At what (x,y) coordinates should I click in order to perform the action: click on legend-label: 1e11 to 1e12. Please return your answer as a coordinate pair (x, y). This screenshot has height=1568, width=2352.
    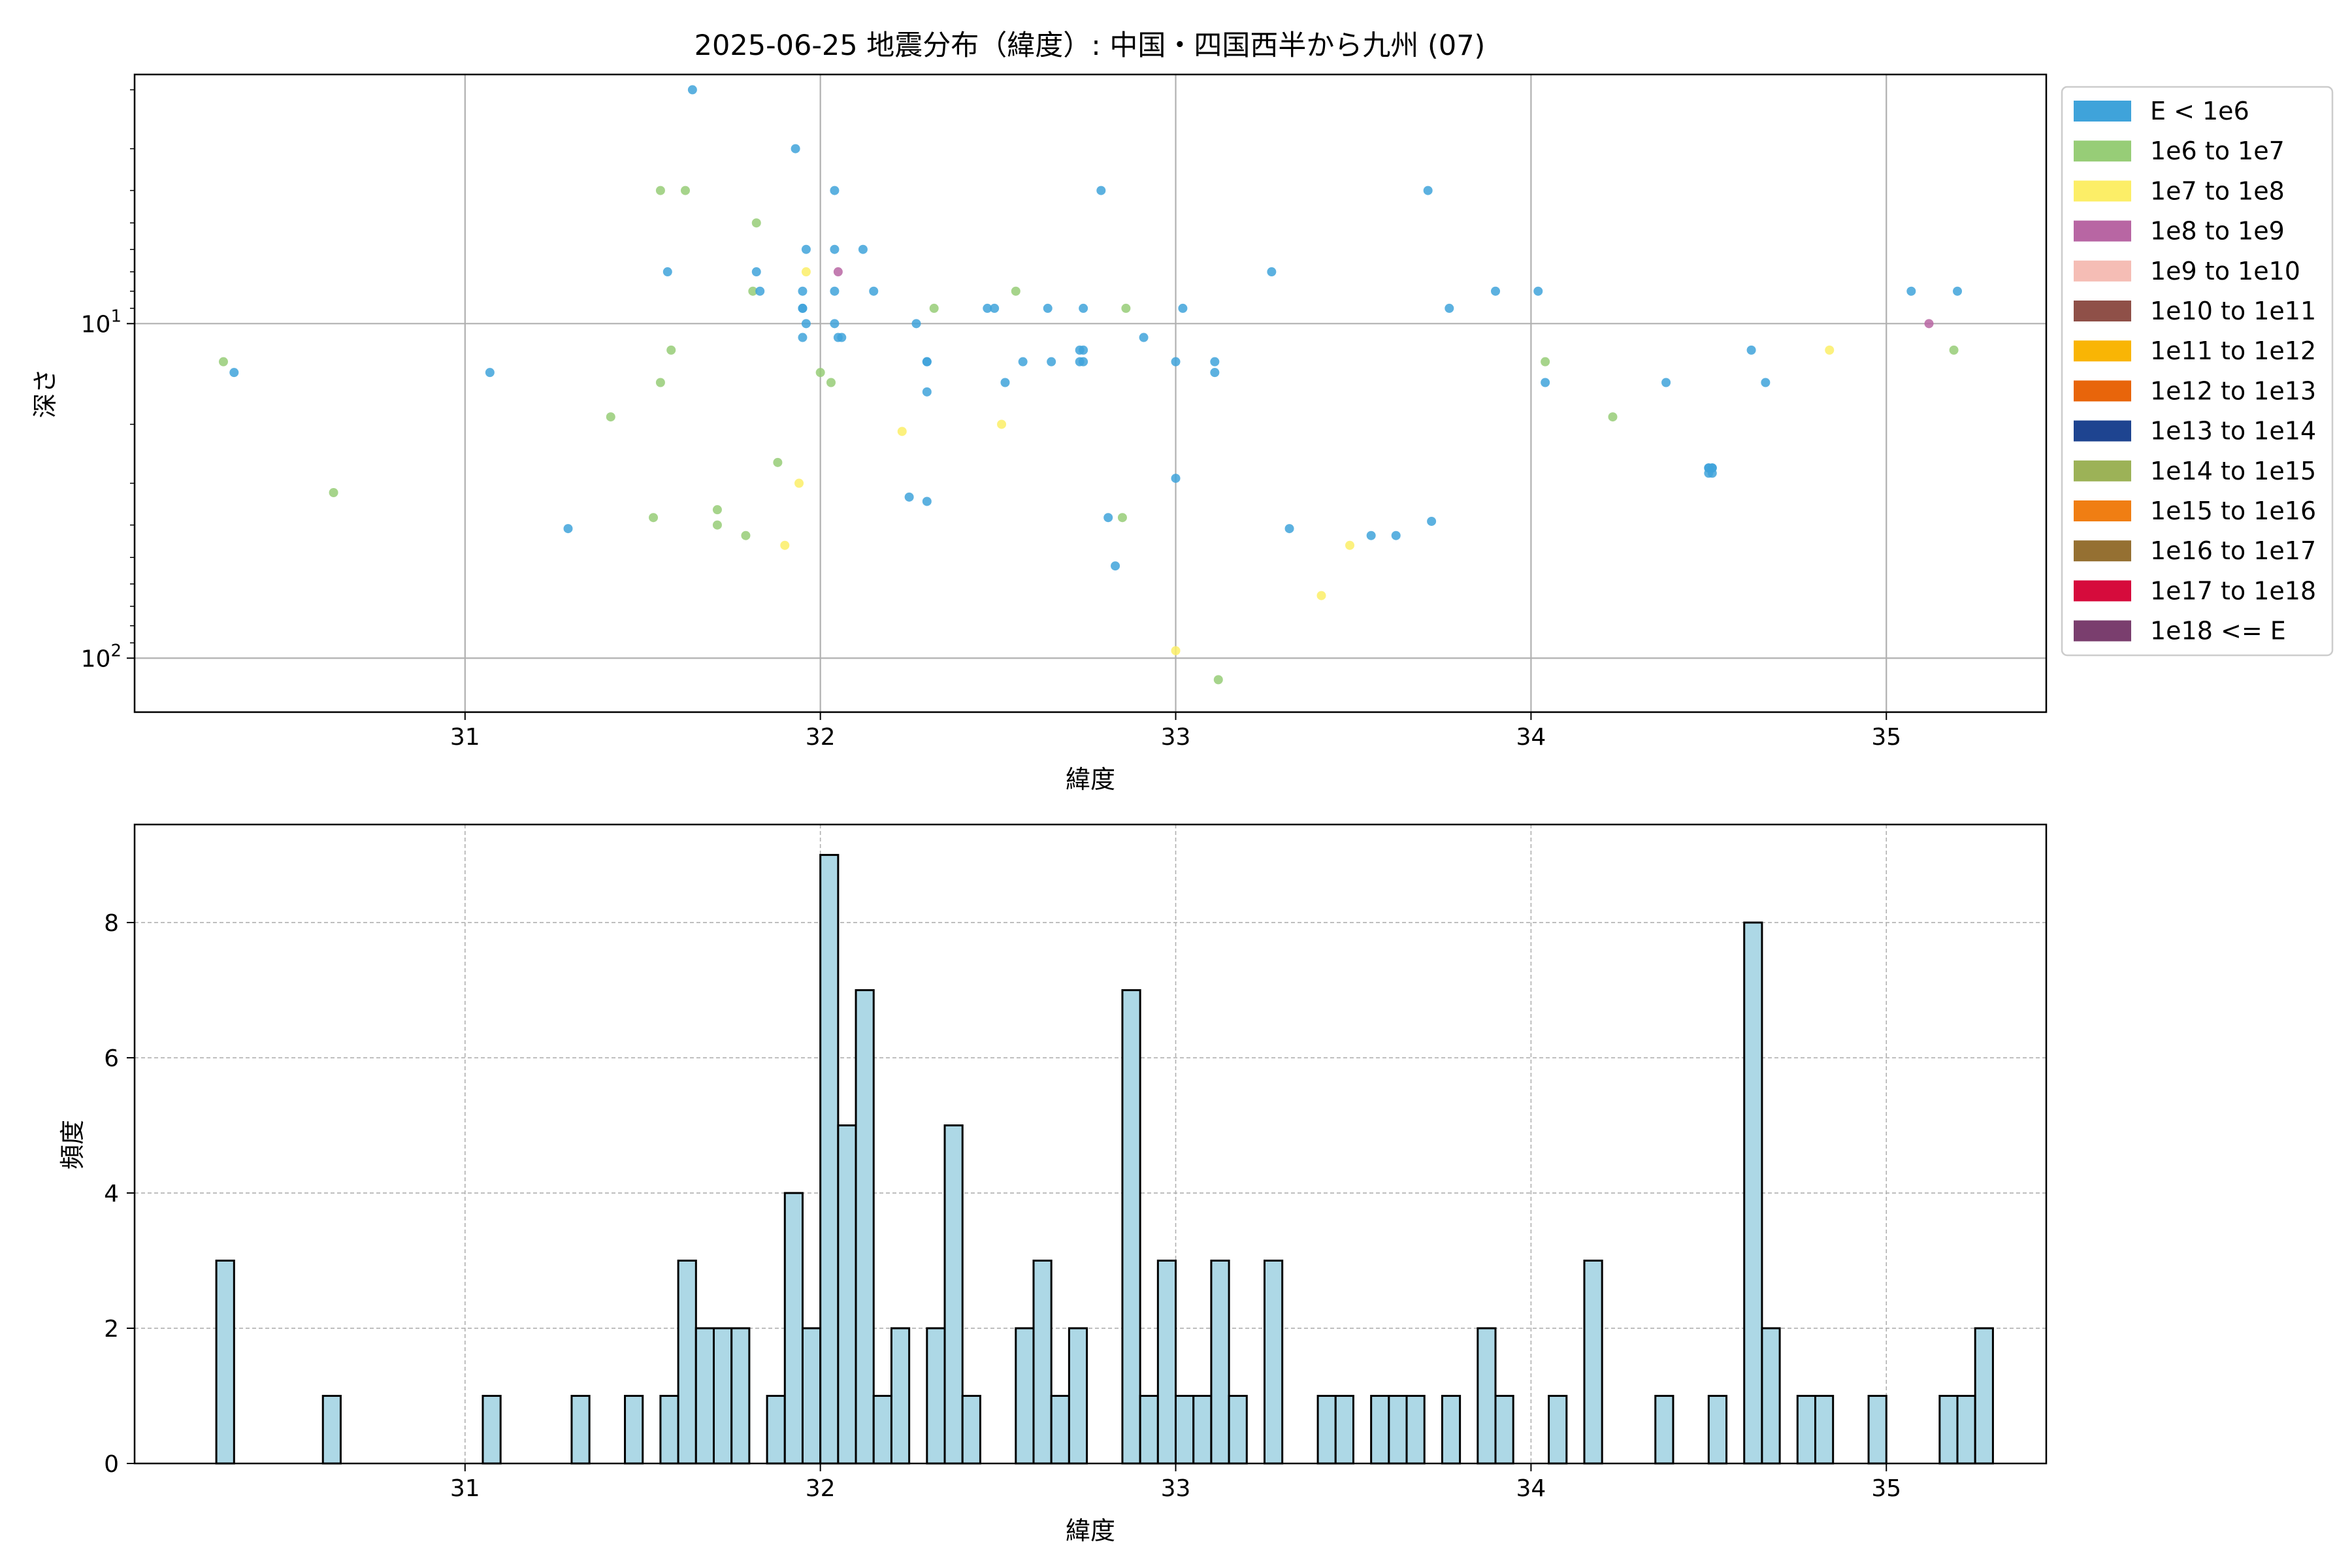
    Looking at the image, I should click on (2233, 350).